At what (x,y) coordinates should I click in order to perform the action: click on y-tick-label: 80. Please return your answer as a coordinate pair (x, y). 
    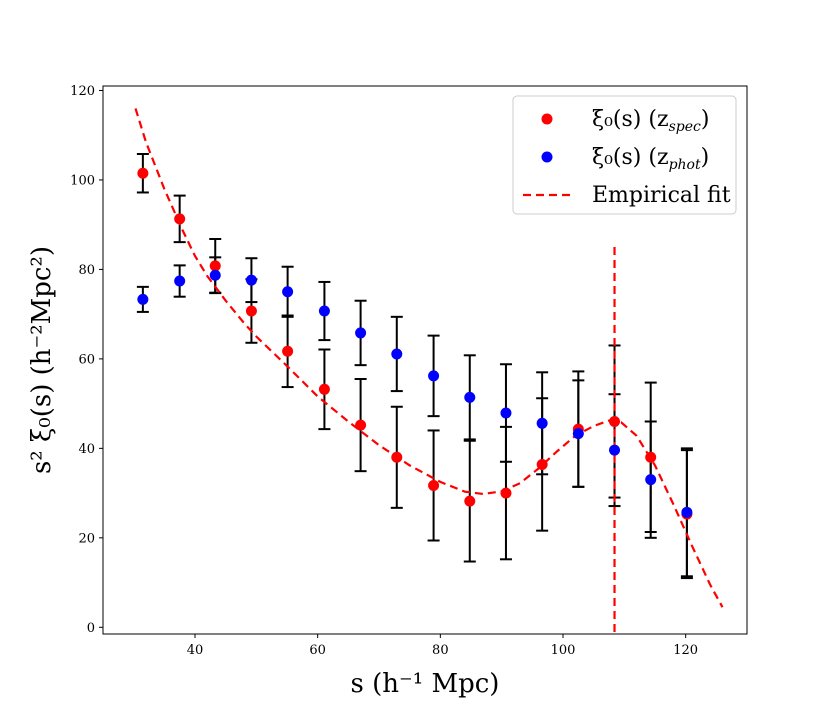
    Looking at the image, I should click on (86, 270).